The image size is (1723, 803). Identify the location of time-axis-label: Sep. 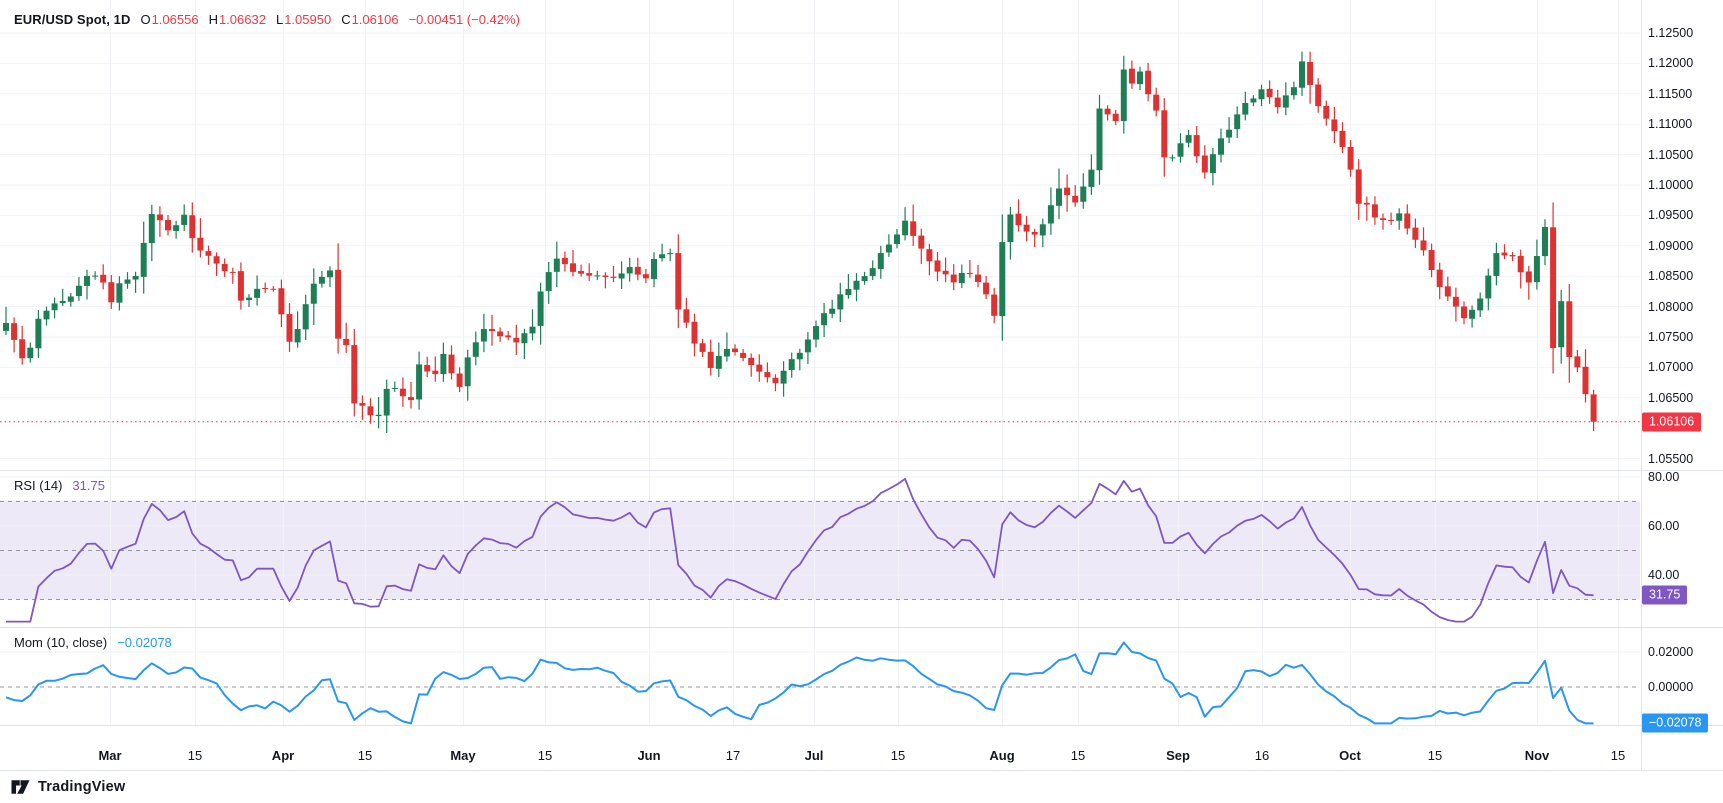
(1178, 755).